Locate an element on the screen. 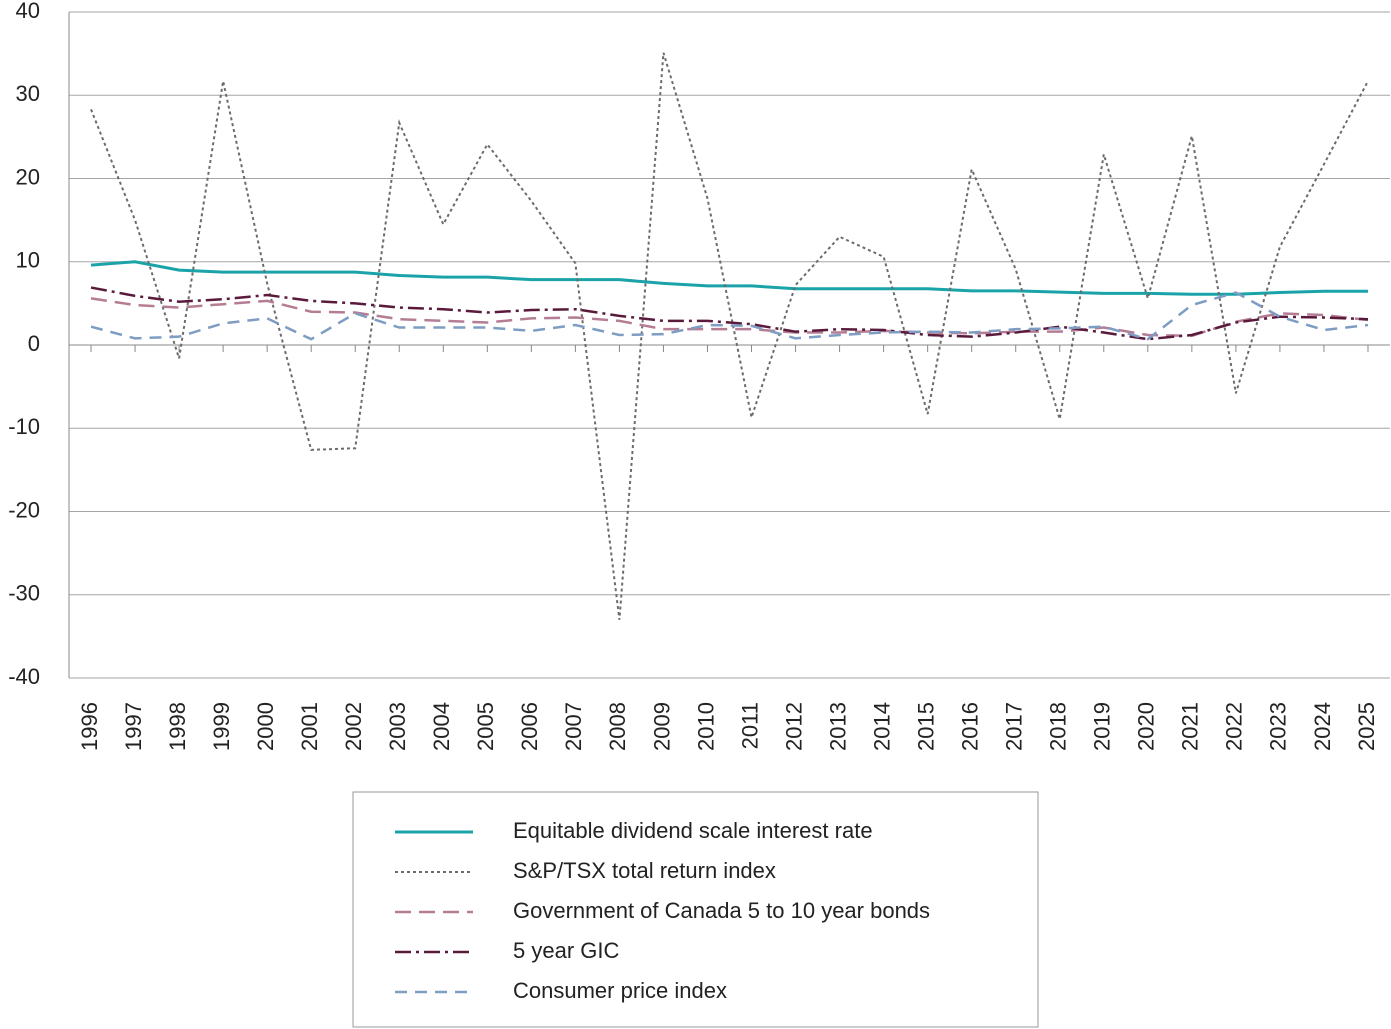  x-tick-label: 2009 is located at coordinates (661, 726).